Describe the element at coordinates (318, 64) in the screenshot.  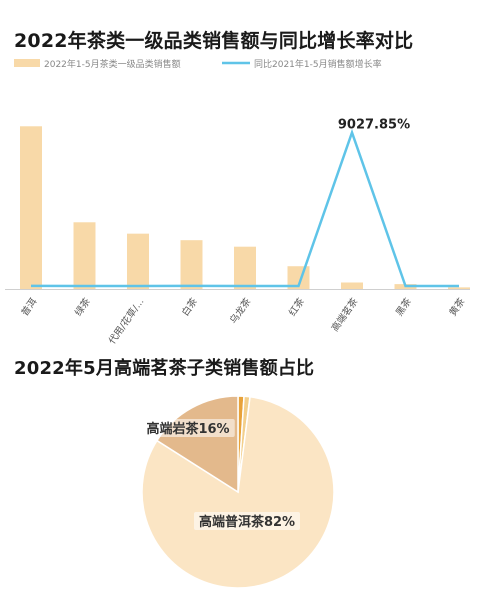
I see `legend-line-label: 同比2021年1-5月销售额增长率` at that location.